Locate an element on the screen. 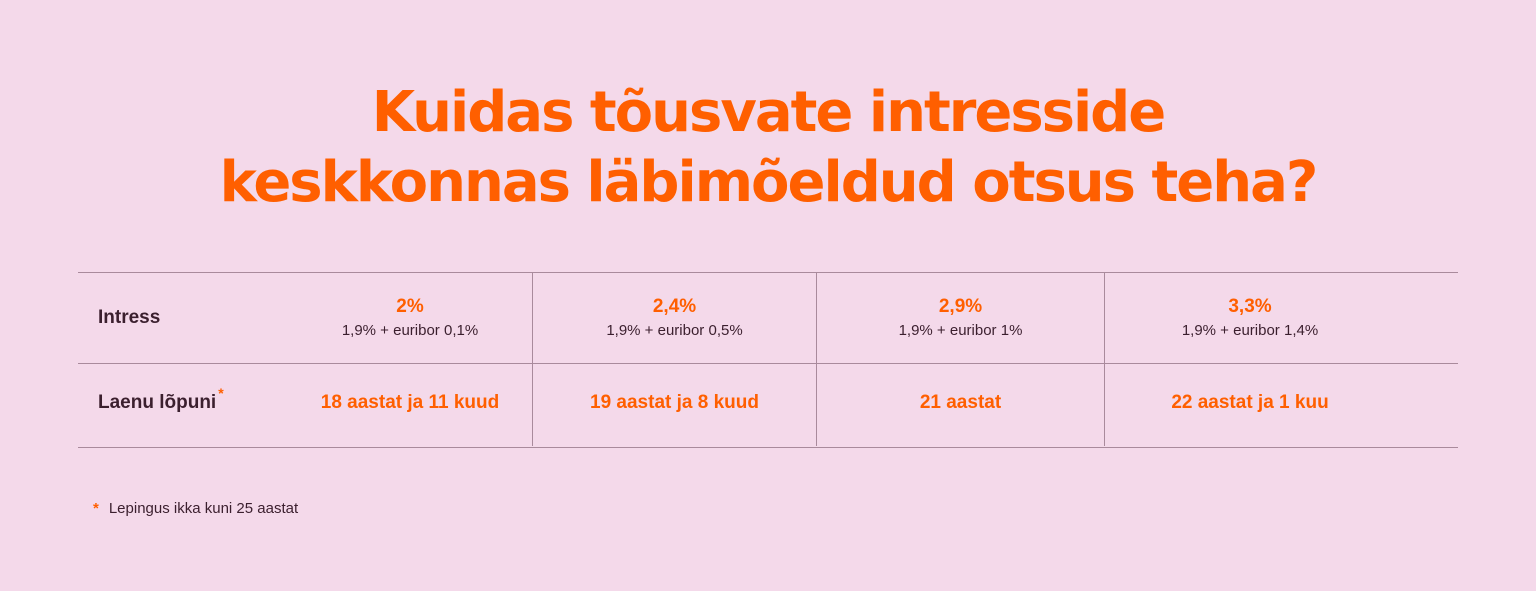 This screenshot has height=591, width=1536. loan-end-cell: 21 aastat is located at coordinates (960, 405).